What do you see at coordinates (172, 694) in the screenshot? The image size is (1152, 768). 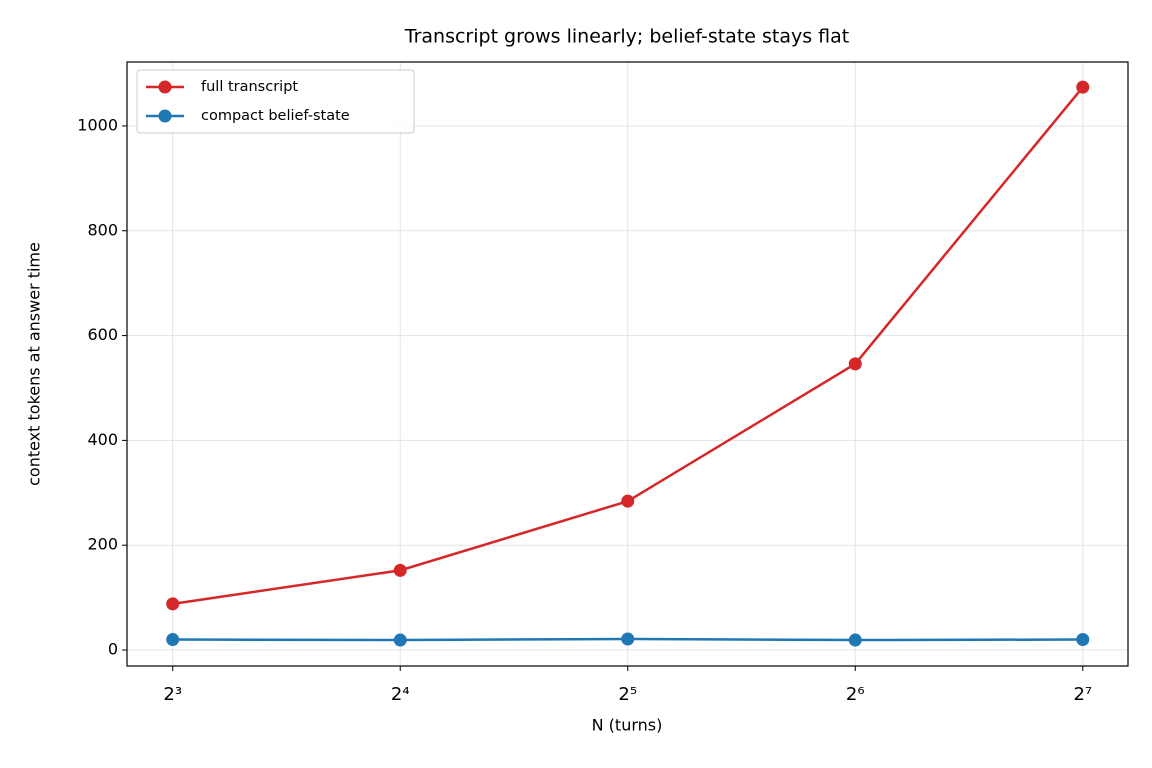 I see `x-tick-label: 2³` at bounding box center [172, 694].